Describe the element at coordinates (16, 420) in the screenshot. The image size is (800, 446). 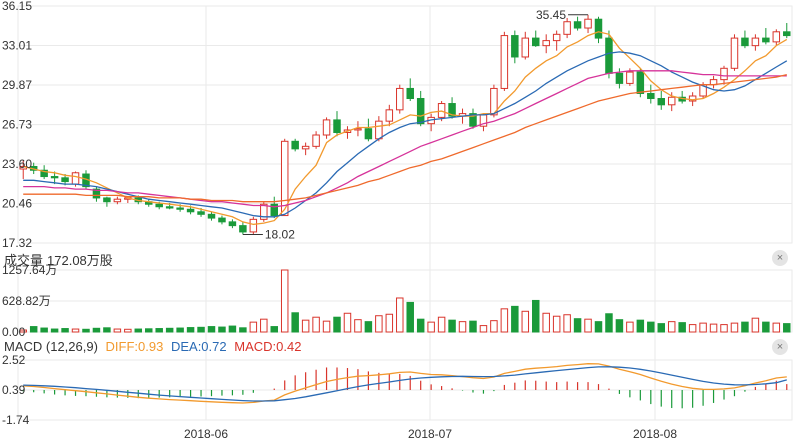
I see `macd-tick-label: -1.74` at that location.